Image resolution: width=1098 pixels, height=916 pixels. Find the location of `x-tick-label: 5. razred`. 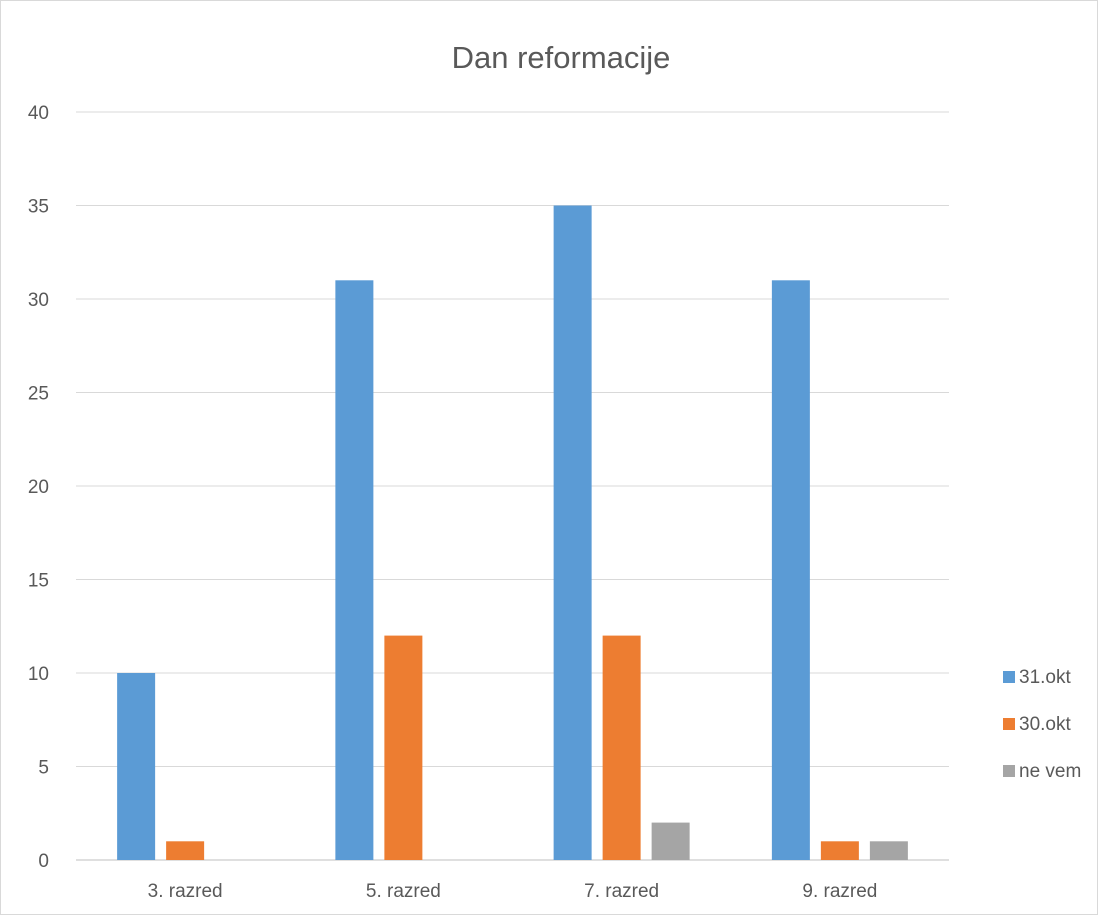

x-tick-label: 5. razred is located at coordinates (403, 891).